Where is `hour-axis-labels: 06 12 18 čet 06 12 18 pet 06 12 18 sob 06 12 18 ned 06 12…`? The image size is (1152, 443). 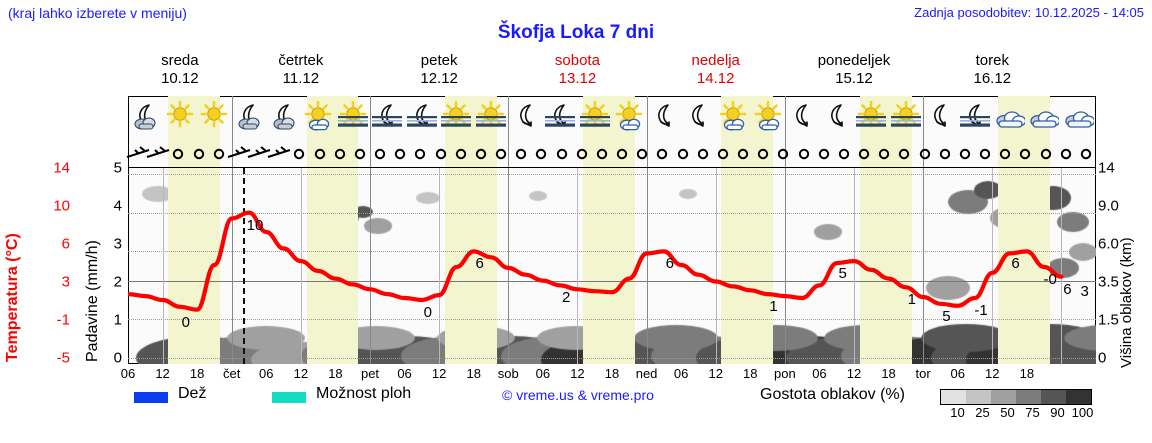
hour-axis-labels: 06 12 18 čet 06 12 18 pet 06 12 18 sob 06 12 18 ned 06 12… is located at coordinates (608, 374).